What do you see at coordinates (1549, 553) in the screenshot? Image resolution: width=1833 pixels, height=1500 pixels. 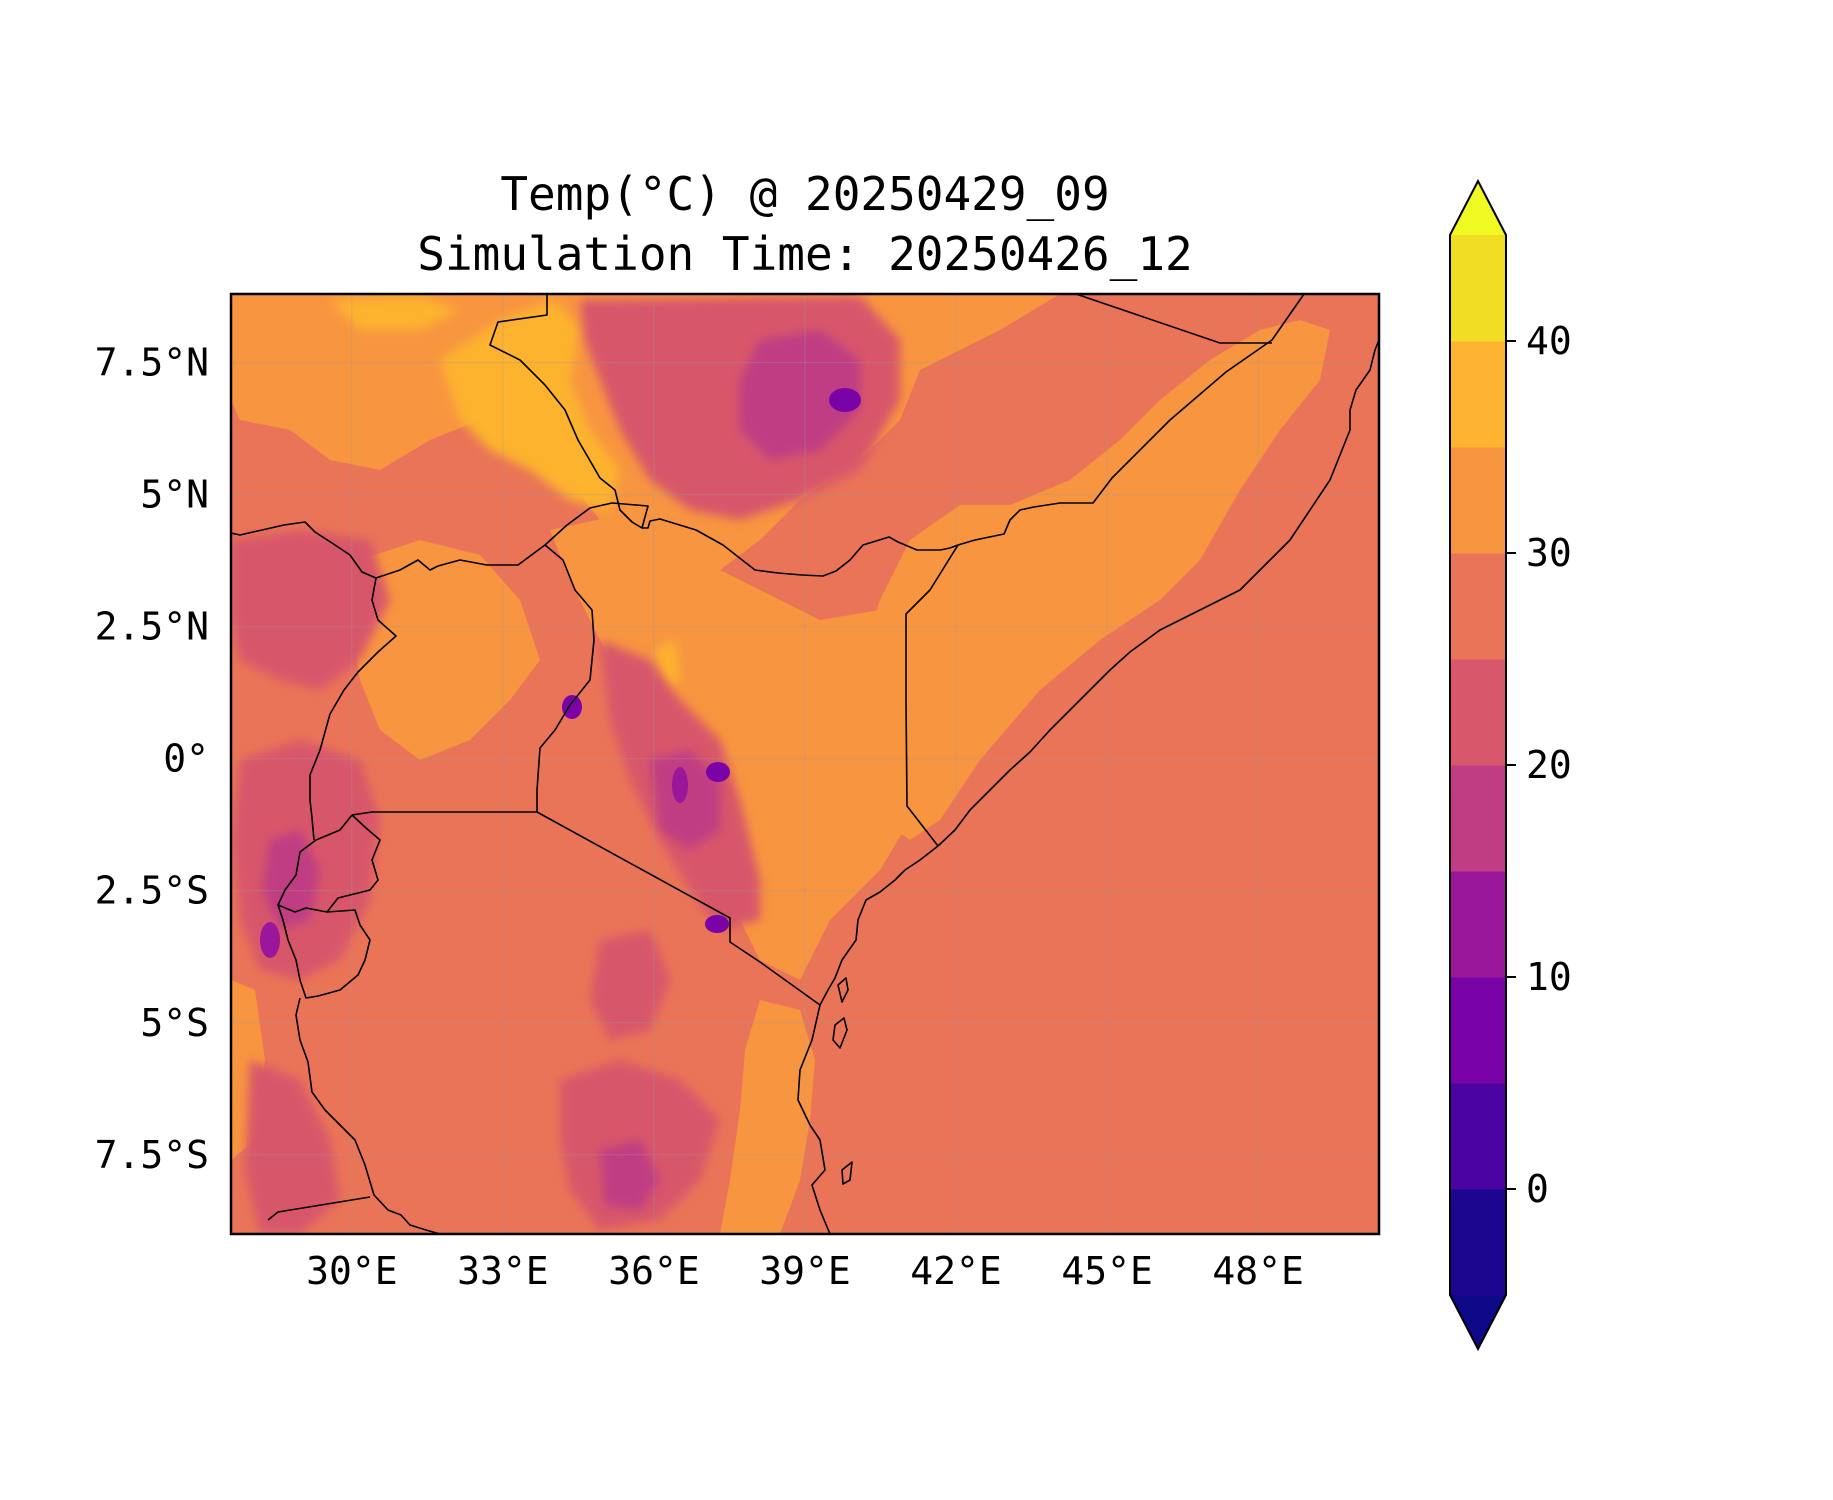 I see `colorbar-tick-label: 30` at bounding box center [1549, 553].